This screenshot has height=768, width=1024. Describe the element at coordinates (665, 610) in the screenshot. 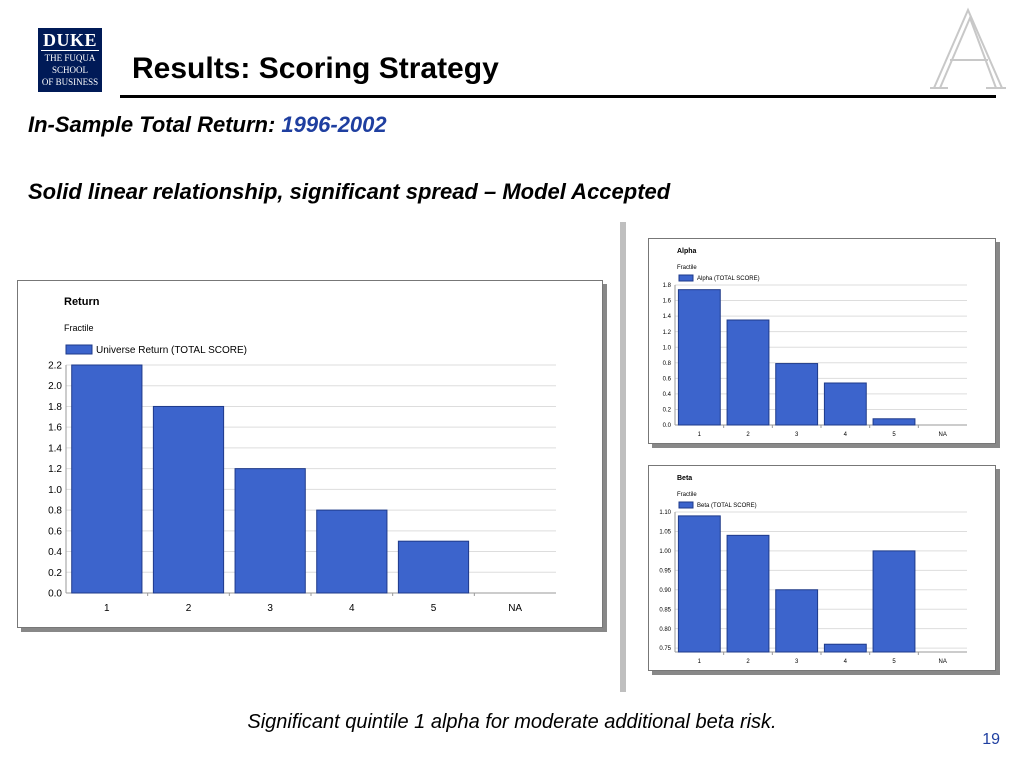

I see `y-tick-label: 0.85` at that location.